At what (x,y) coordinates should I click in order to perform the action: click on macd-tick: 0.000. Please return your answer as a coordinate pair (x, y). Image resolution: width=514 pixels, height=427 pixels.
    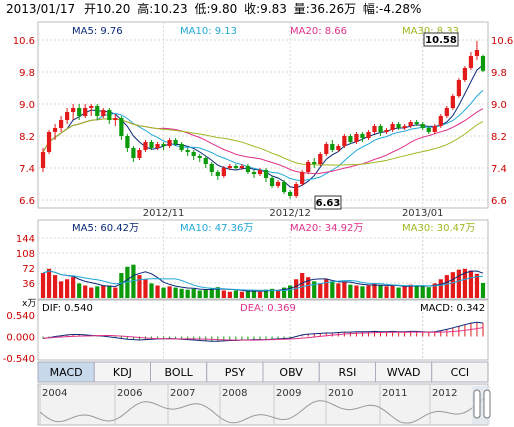
    Looking at the image, I should click on (20, 338).